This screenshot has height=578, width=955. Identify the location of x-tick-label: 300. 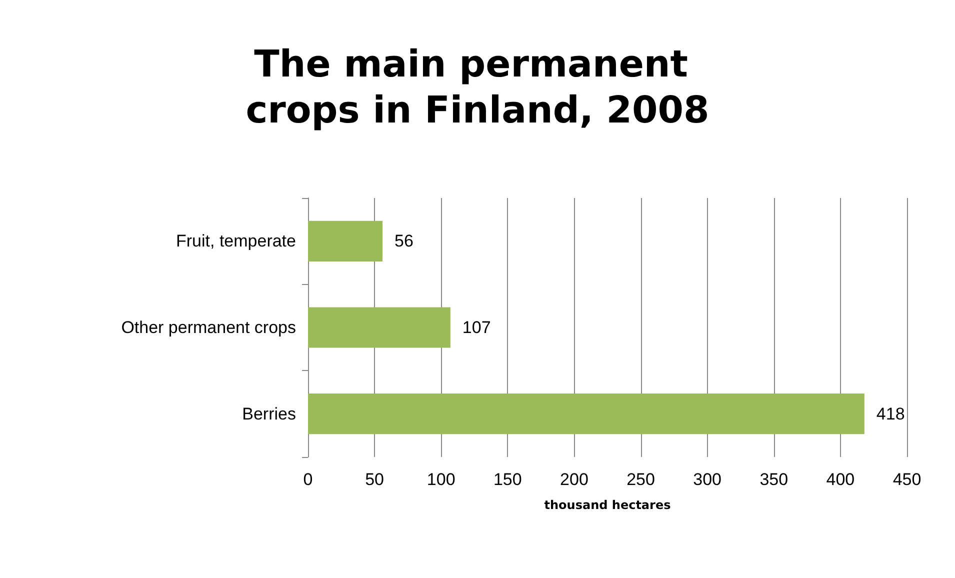
(707, 479).